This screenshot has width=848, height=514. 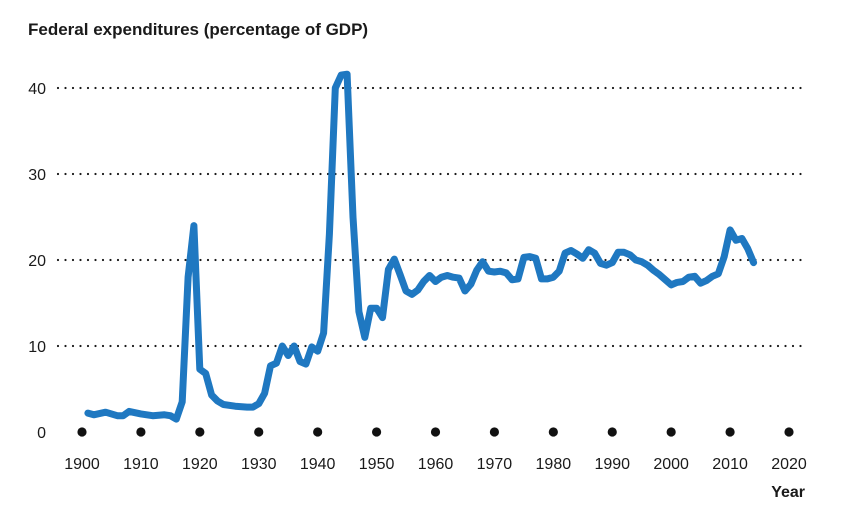 I want to click on x-tick-label: 1940, so click(x=318, y=464).